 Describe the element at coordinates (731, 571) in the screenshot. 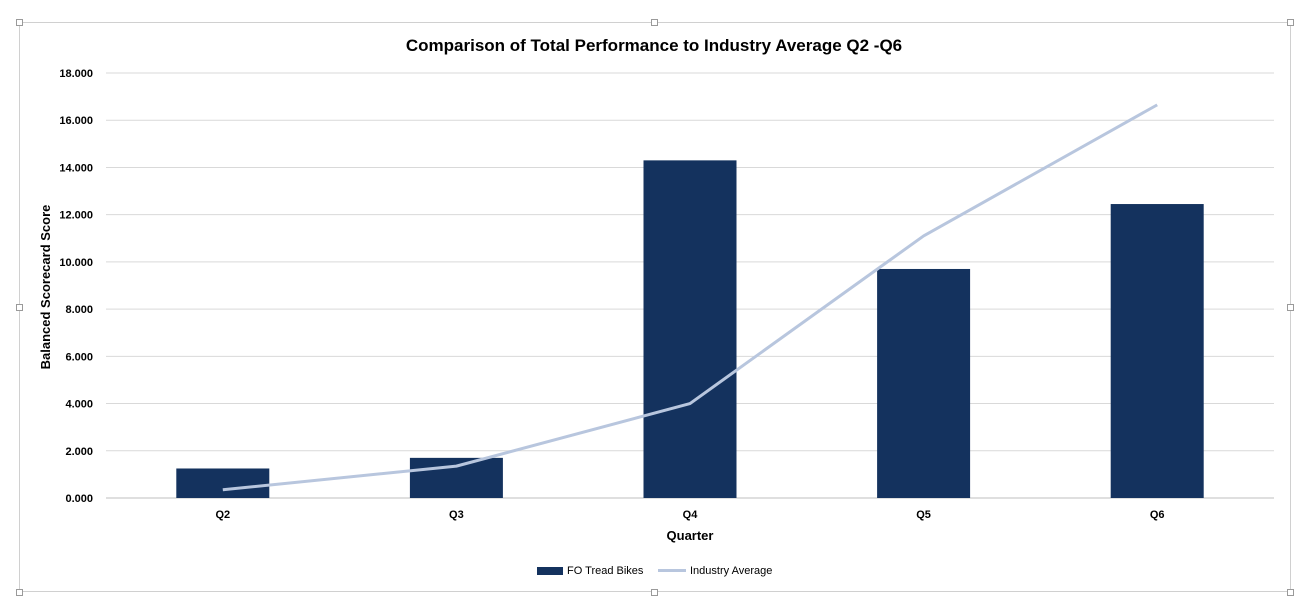

I see `legend-label-industry-average: Industry Average` at that location.